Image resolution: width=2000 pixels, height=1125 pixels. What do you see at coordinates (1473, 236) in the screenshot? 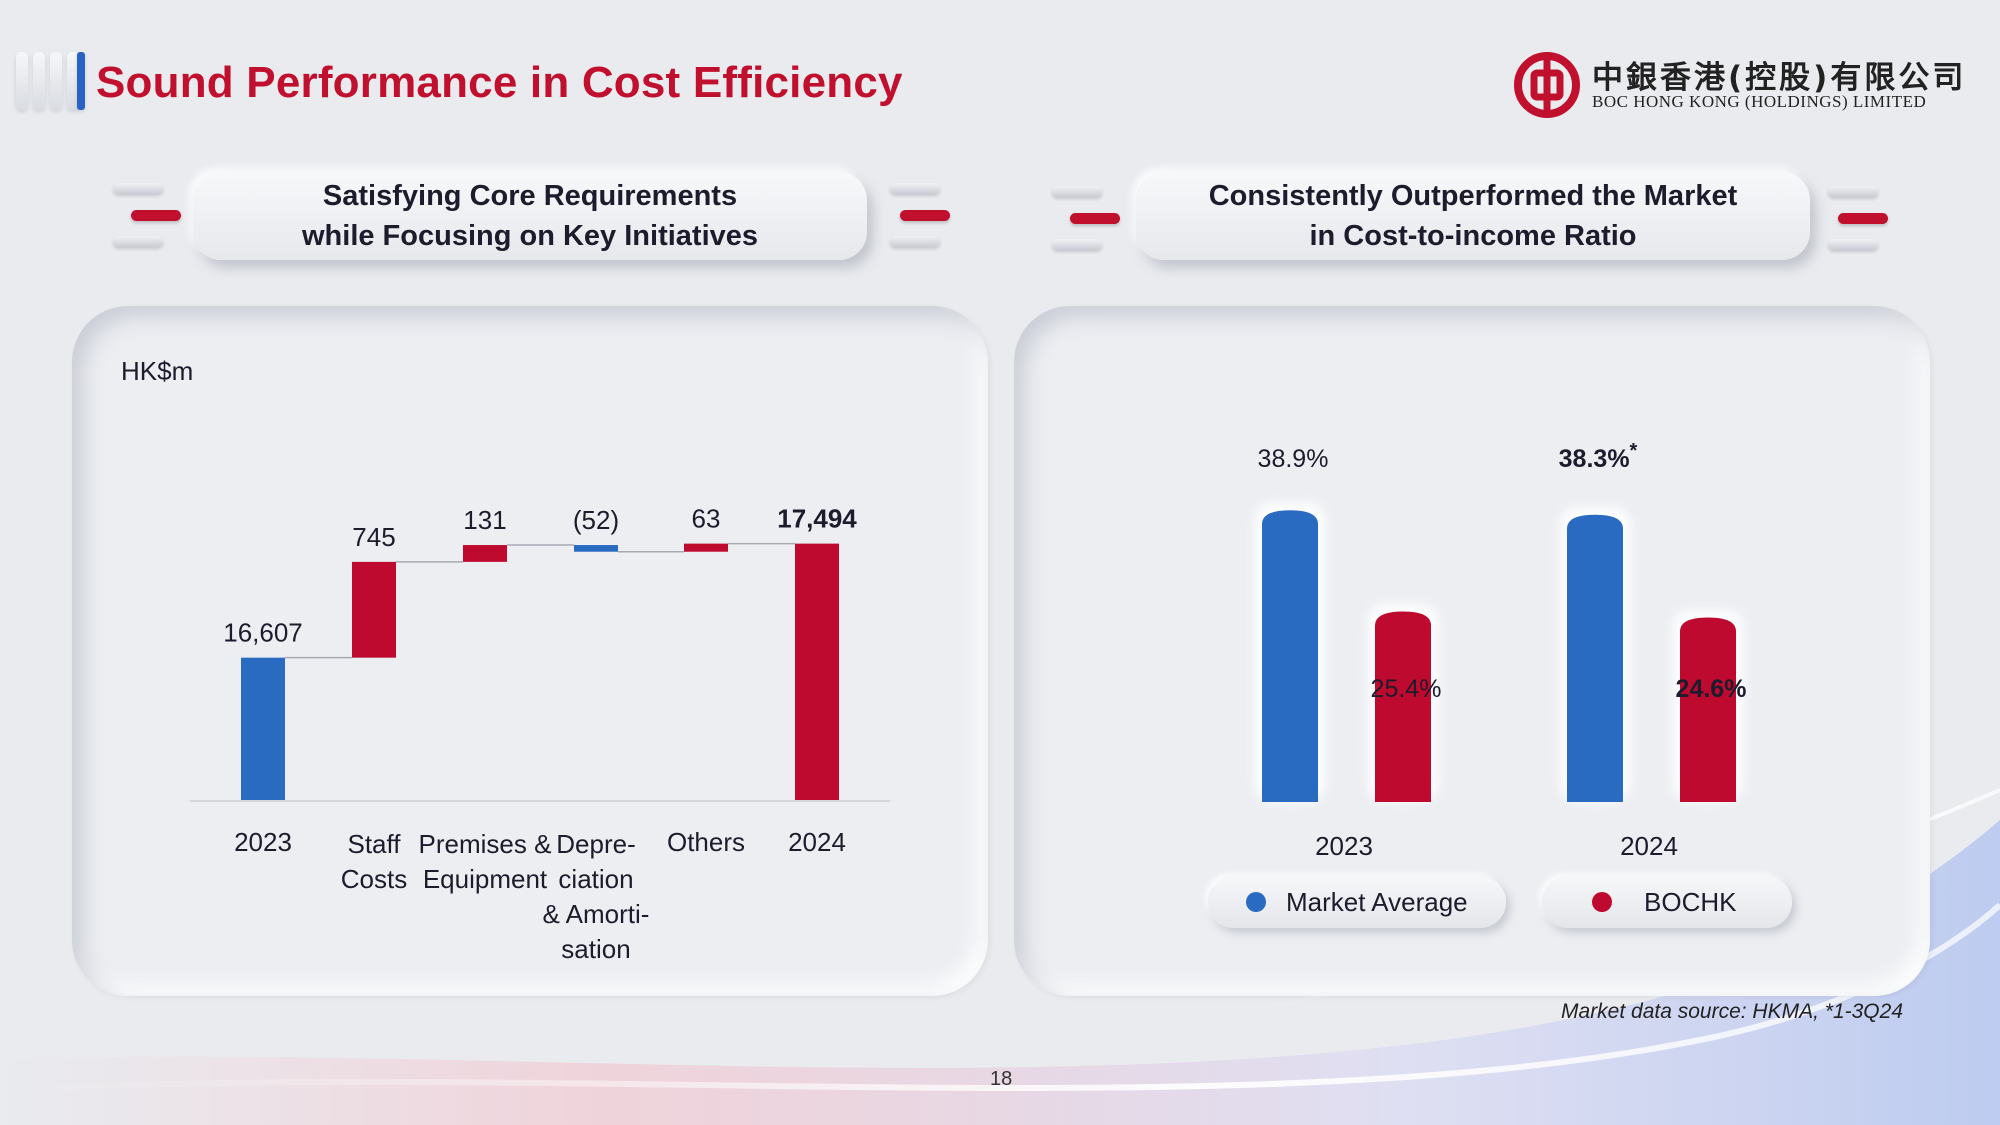
I see `right-header-line2: in Cost-to-income Ratio` at bounding box center [1473, 236].